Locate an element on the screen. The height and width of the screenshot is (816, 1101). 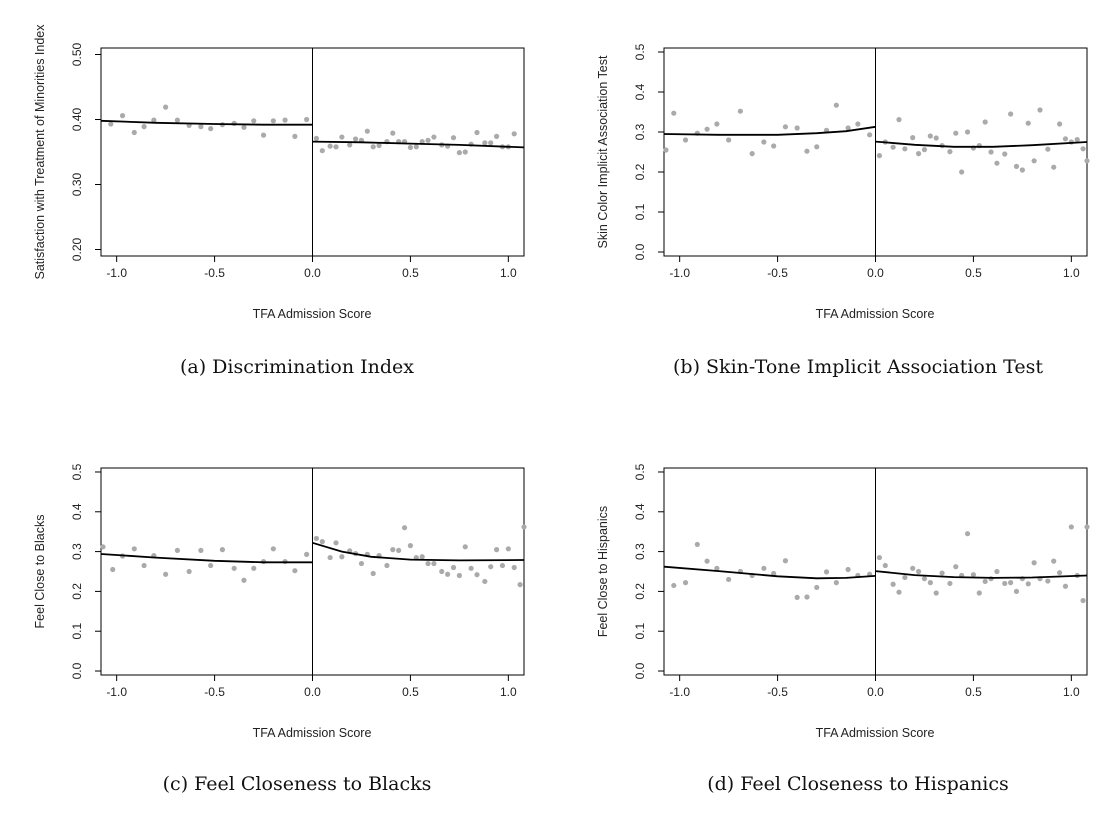
x-tick-label: 0.5 is located at coordinates (410, 692).